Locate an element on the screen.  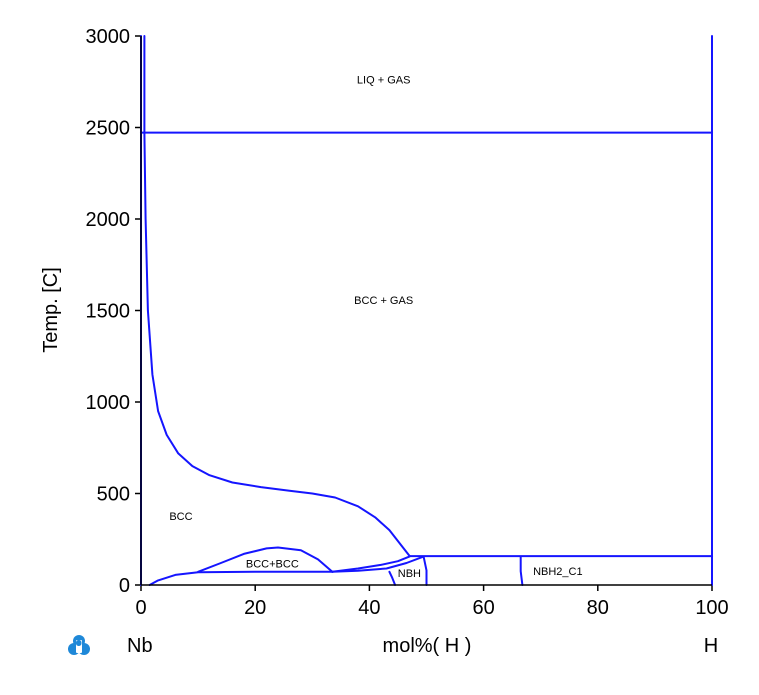
region-label: BCC is located at coordinates (180, 517).